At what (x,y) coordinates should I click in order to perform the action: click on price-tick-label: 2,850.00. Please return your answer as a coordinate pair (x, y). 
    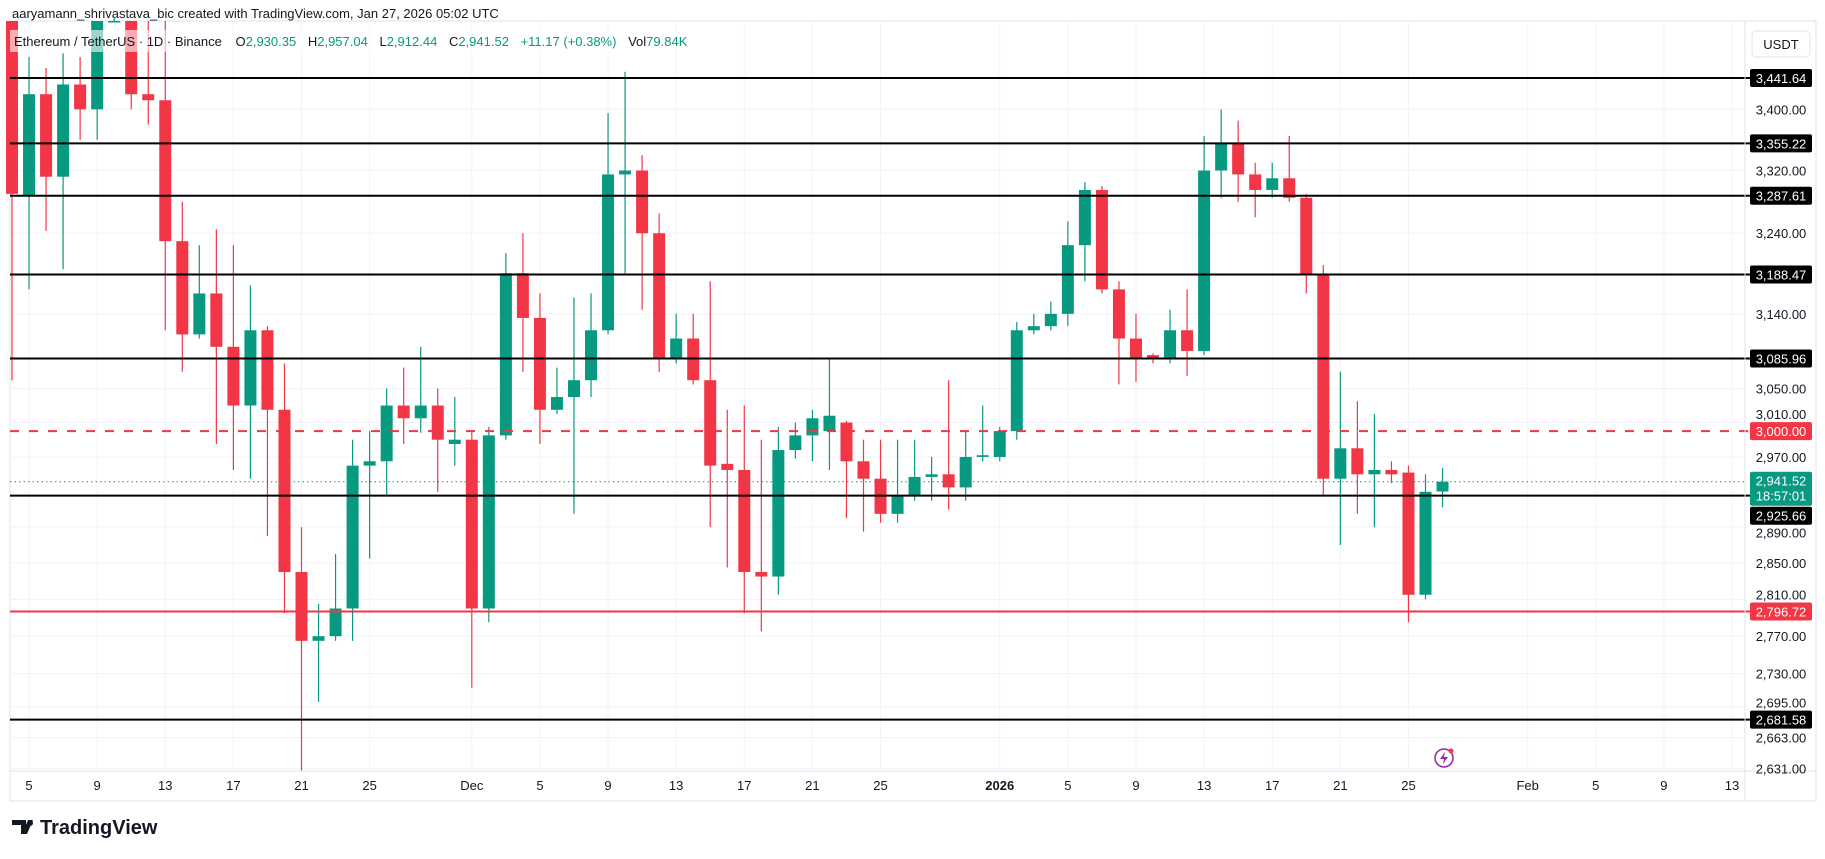
    Looking at the image, I should click on (1781, 563).